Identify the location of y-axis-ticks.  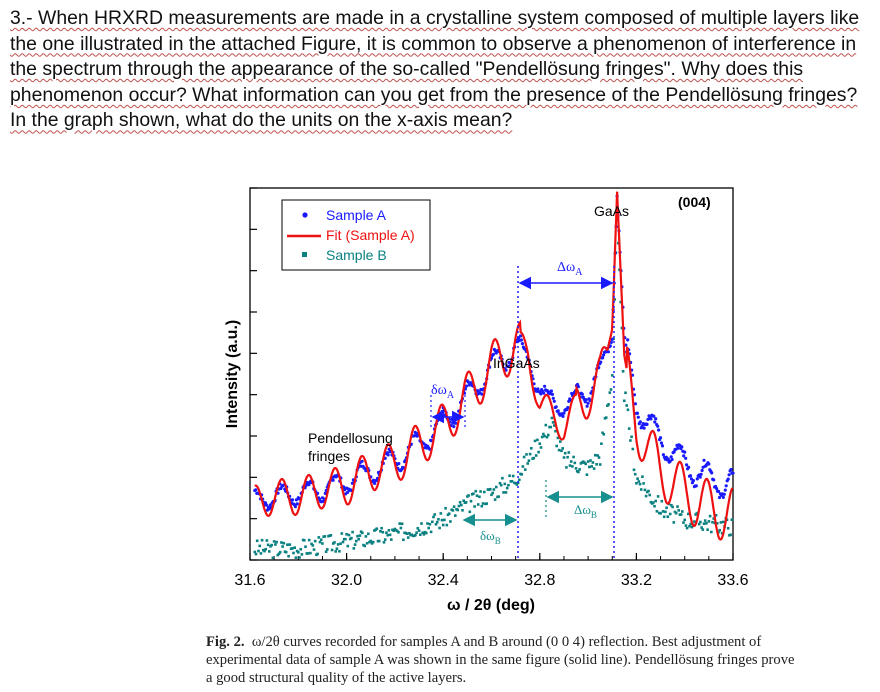
(253, 374).